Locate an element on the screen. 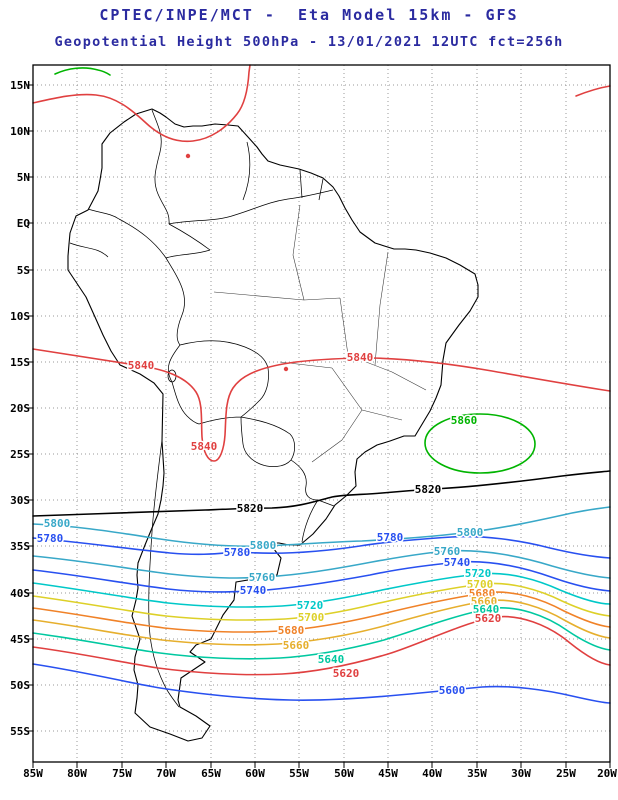 This screenshot has width=618, height=800. chart-title-line1: CPTEC/INPE/MCT - Eta Model 15km - GFS is located at coordinates (309, 15).